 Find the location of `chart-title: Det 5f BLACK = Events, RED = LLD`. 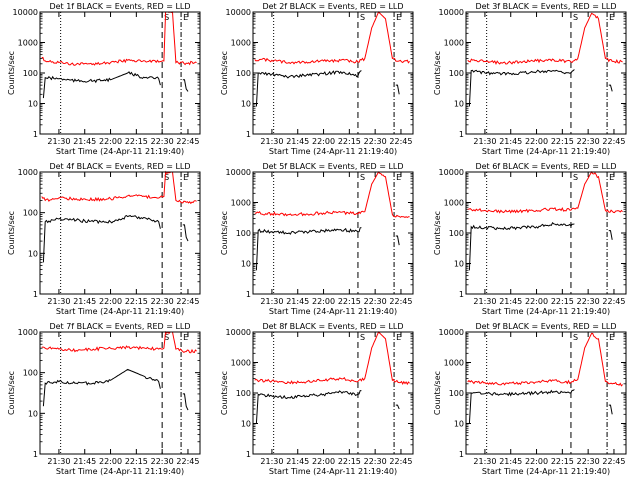

chart-title: Det 5f BLACK = Events, RED = LLD is located at coordinates (332, 166).